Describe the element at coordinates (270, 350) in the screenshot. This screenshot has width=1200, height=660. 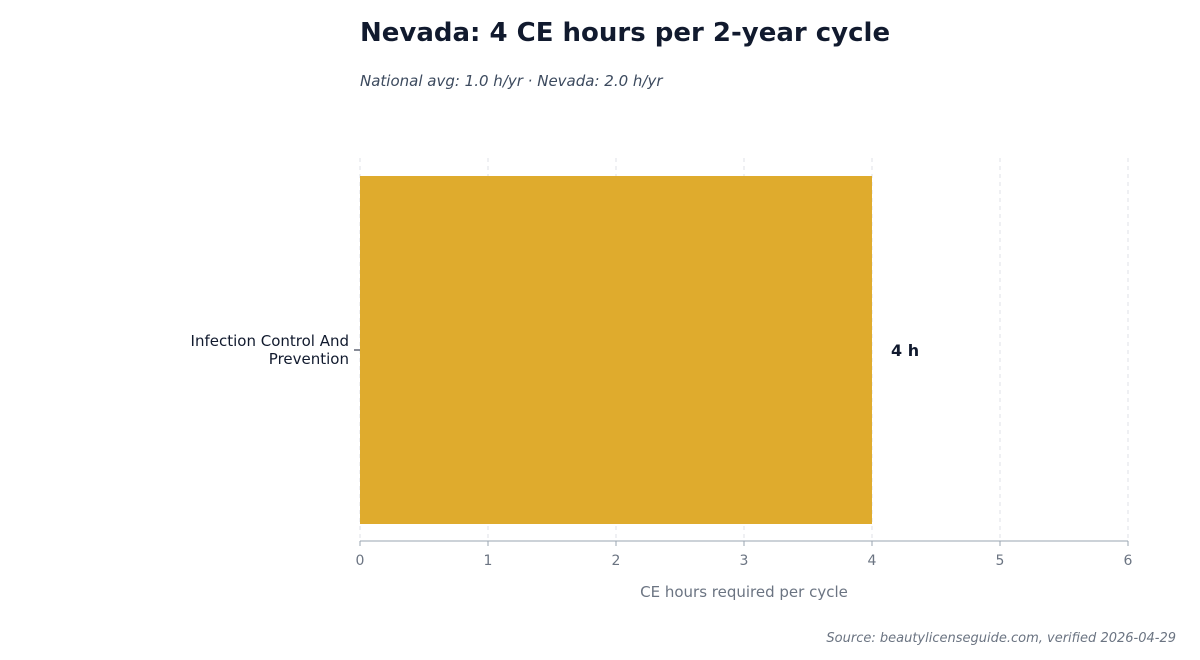
I see `category-label-0: Infection Control And Prevention` at that location.